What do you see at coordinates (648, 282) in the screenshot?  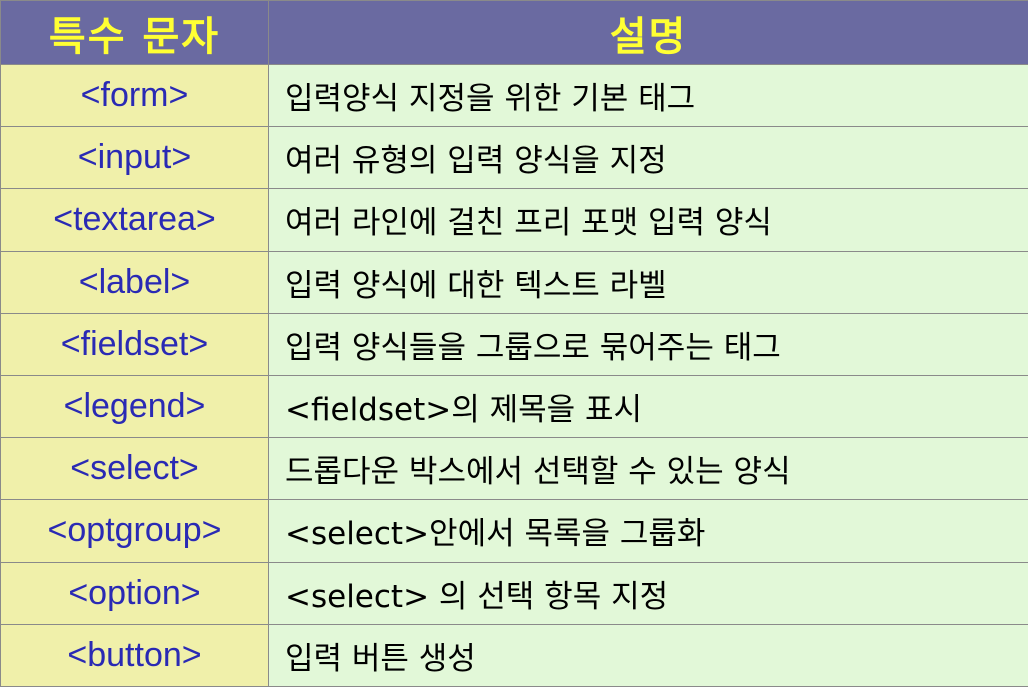 I see `description-cell: 입력 양식에 대한 텍스트 라벨` at bounding box center [648, 282].